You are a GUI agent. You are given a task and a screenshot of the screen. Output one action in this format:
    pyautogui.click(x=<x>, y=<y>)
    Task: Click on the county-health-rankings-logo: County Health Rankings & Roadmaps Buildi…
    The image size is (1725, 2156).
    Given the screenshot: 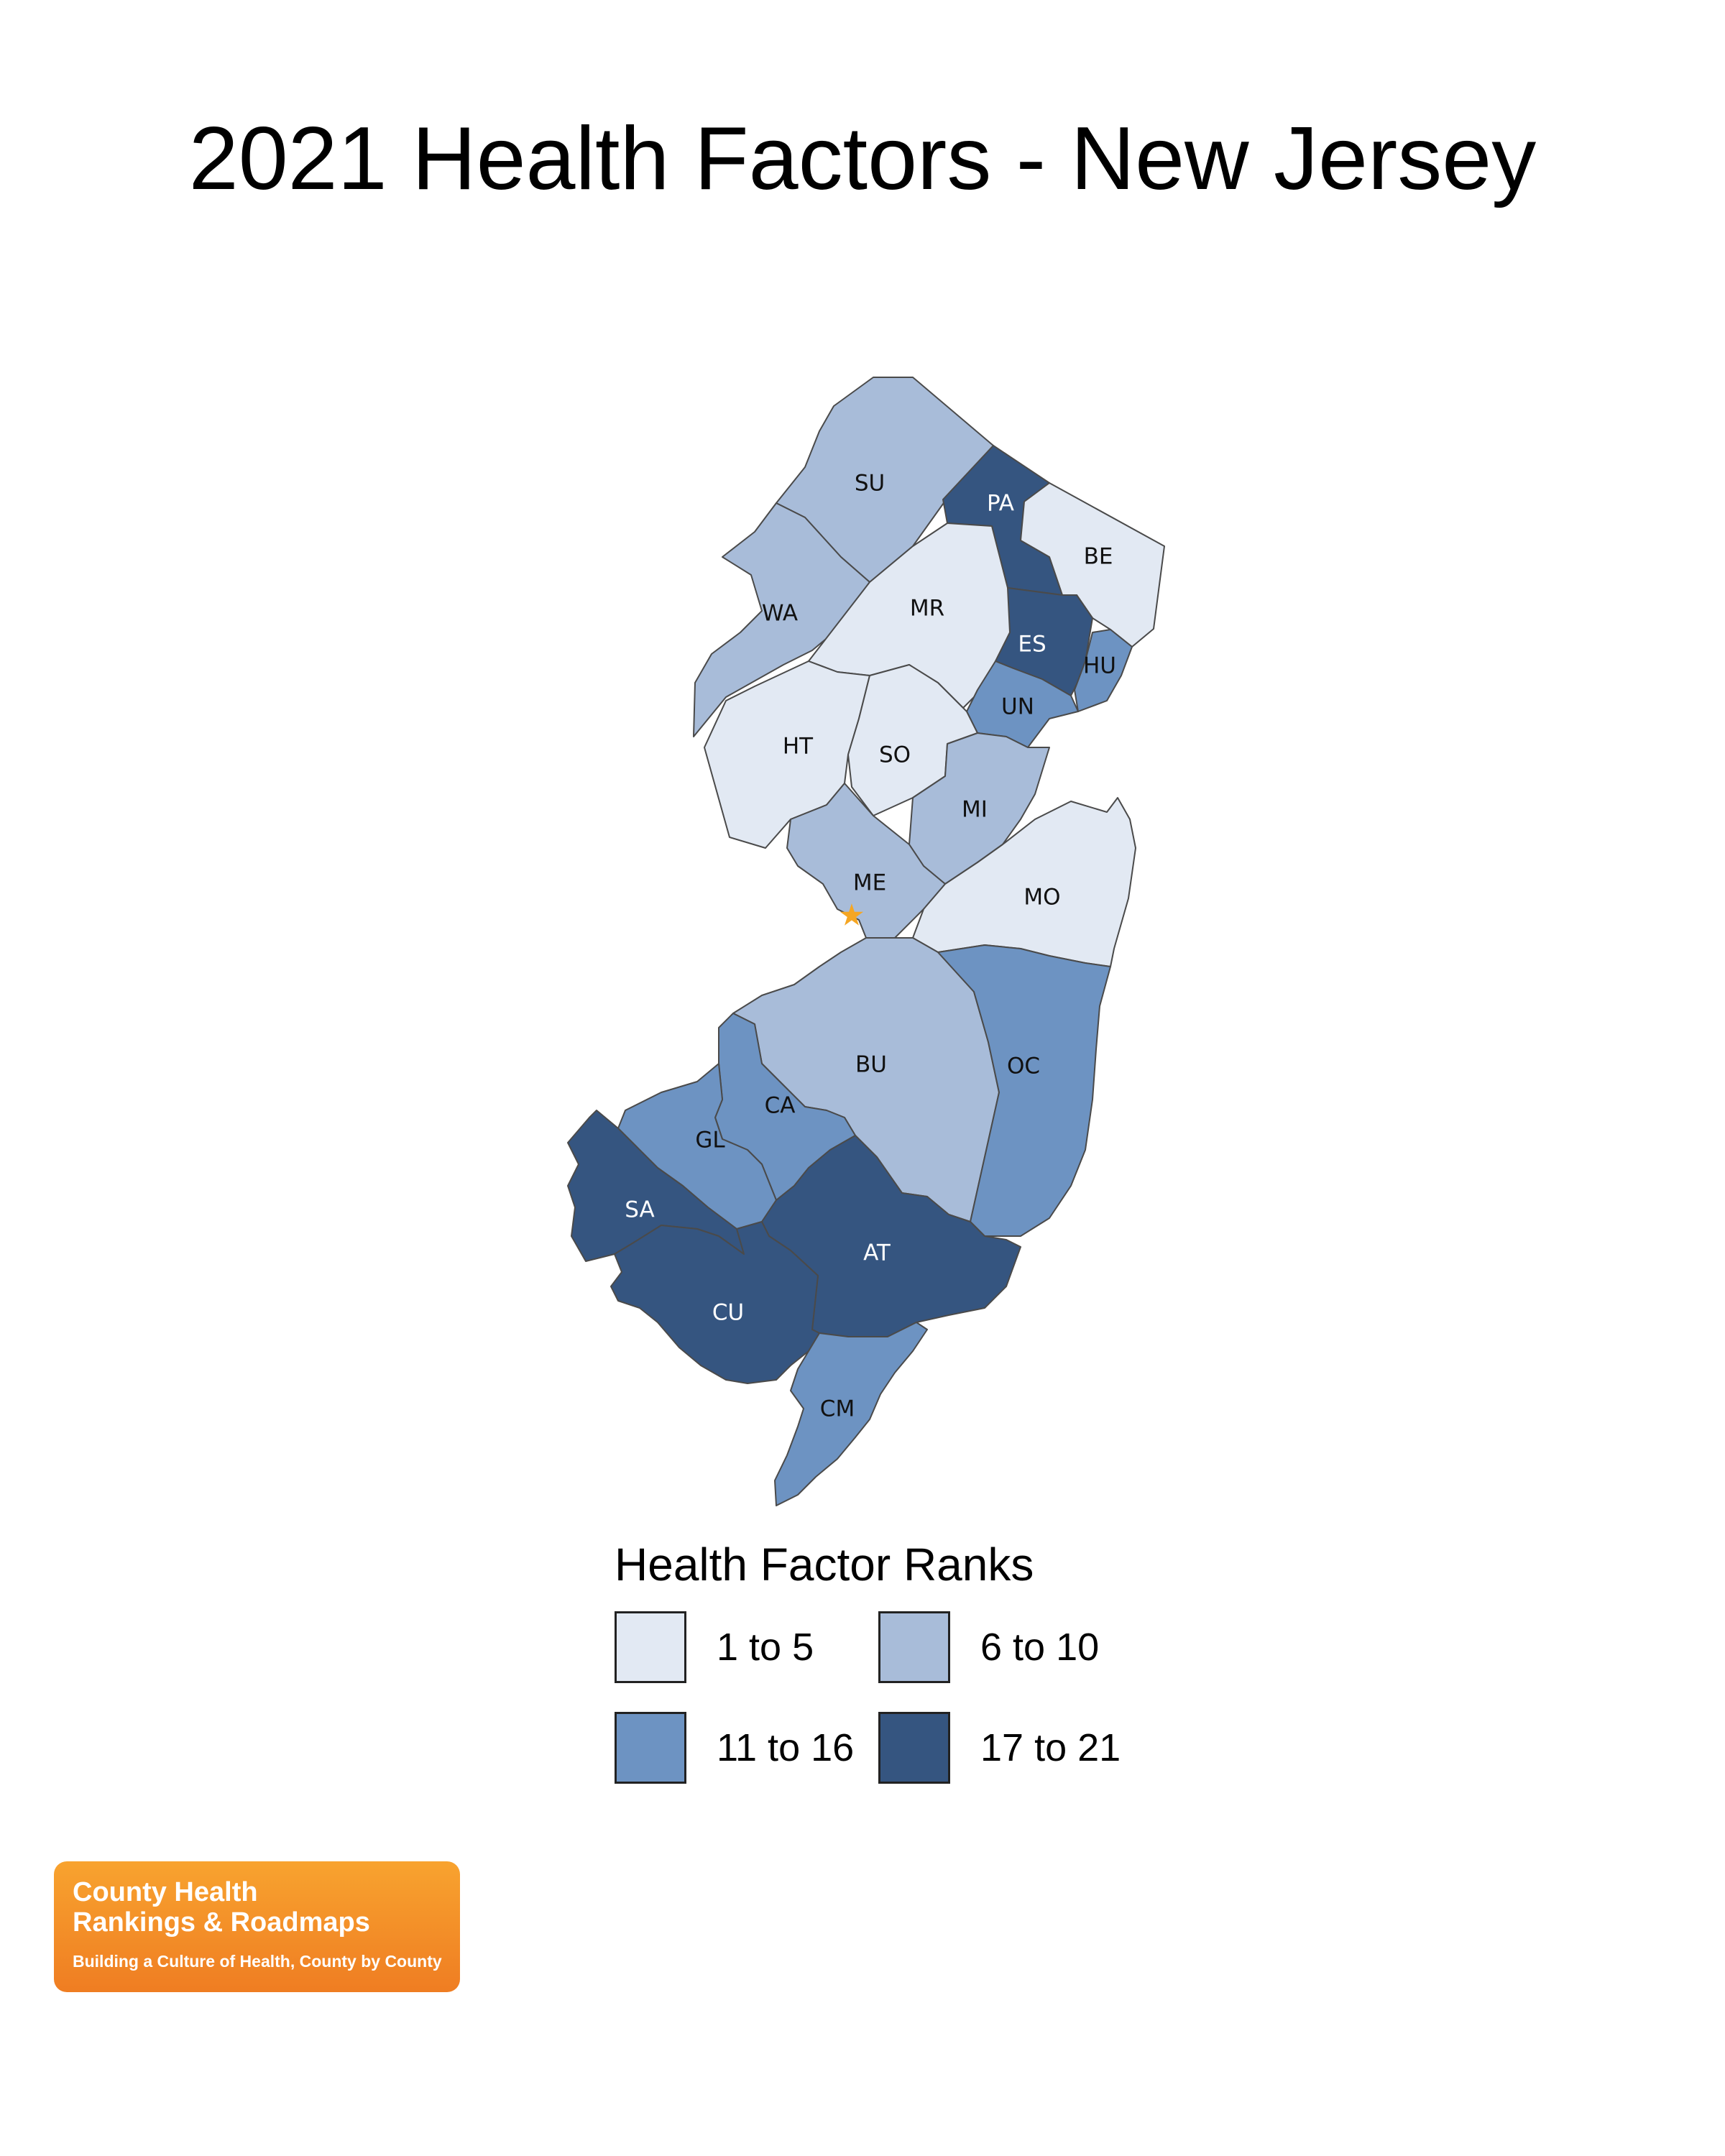 What is the action you would take?
    pyautogui.click(x=257, y=1926)
    